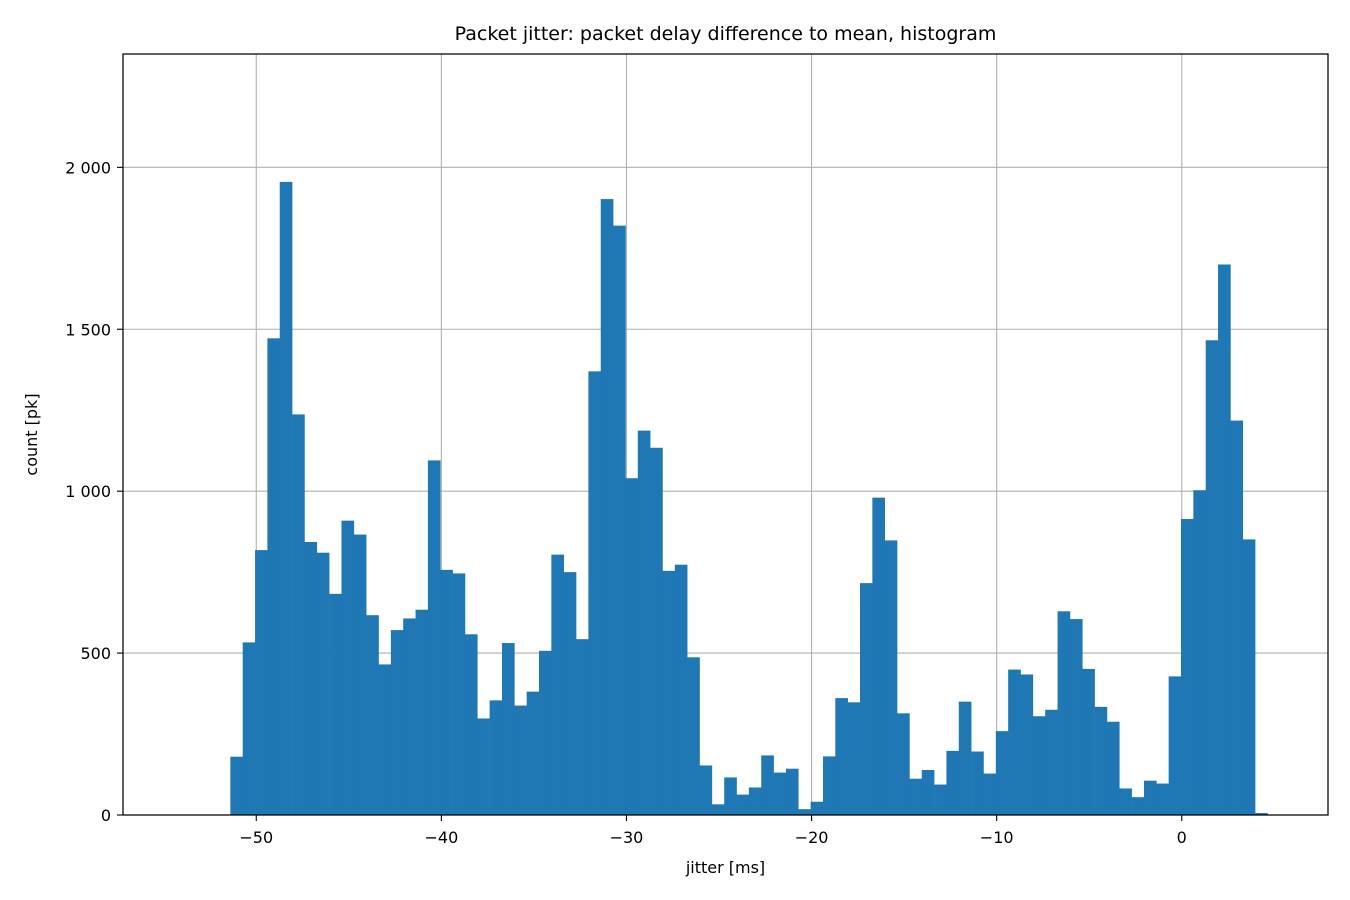 The height and width of the screenshot is (900, 1350). What do you see at coordinates (725, 867) in the screenshot?
I see `x-axis-label: jitter [ms]` at bounding box center [725, 867].